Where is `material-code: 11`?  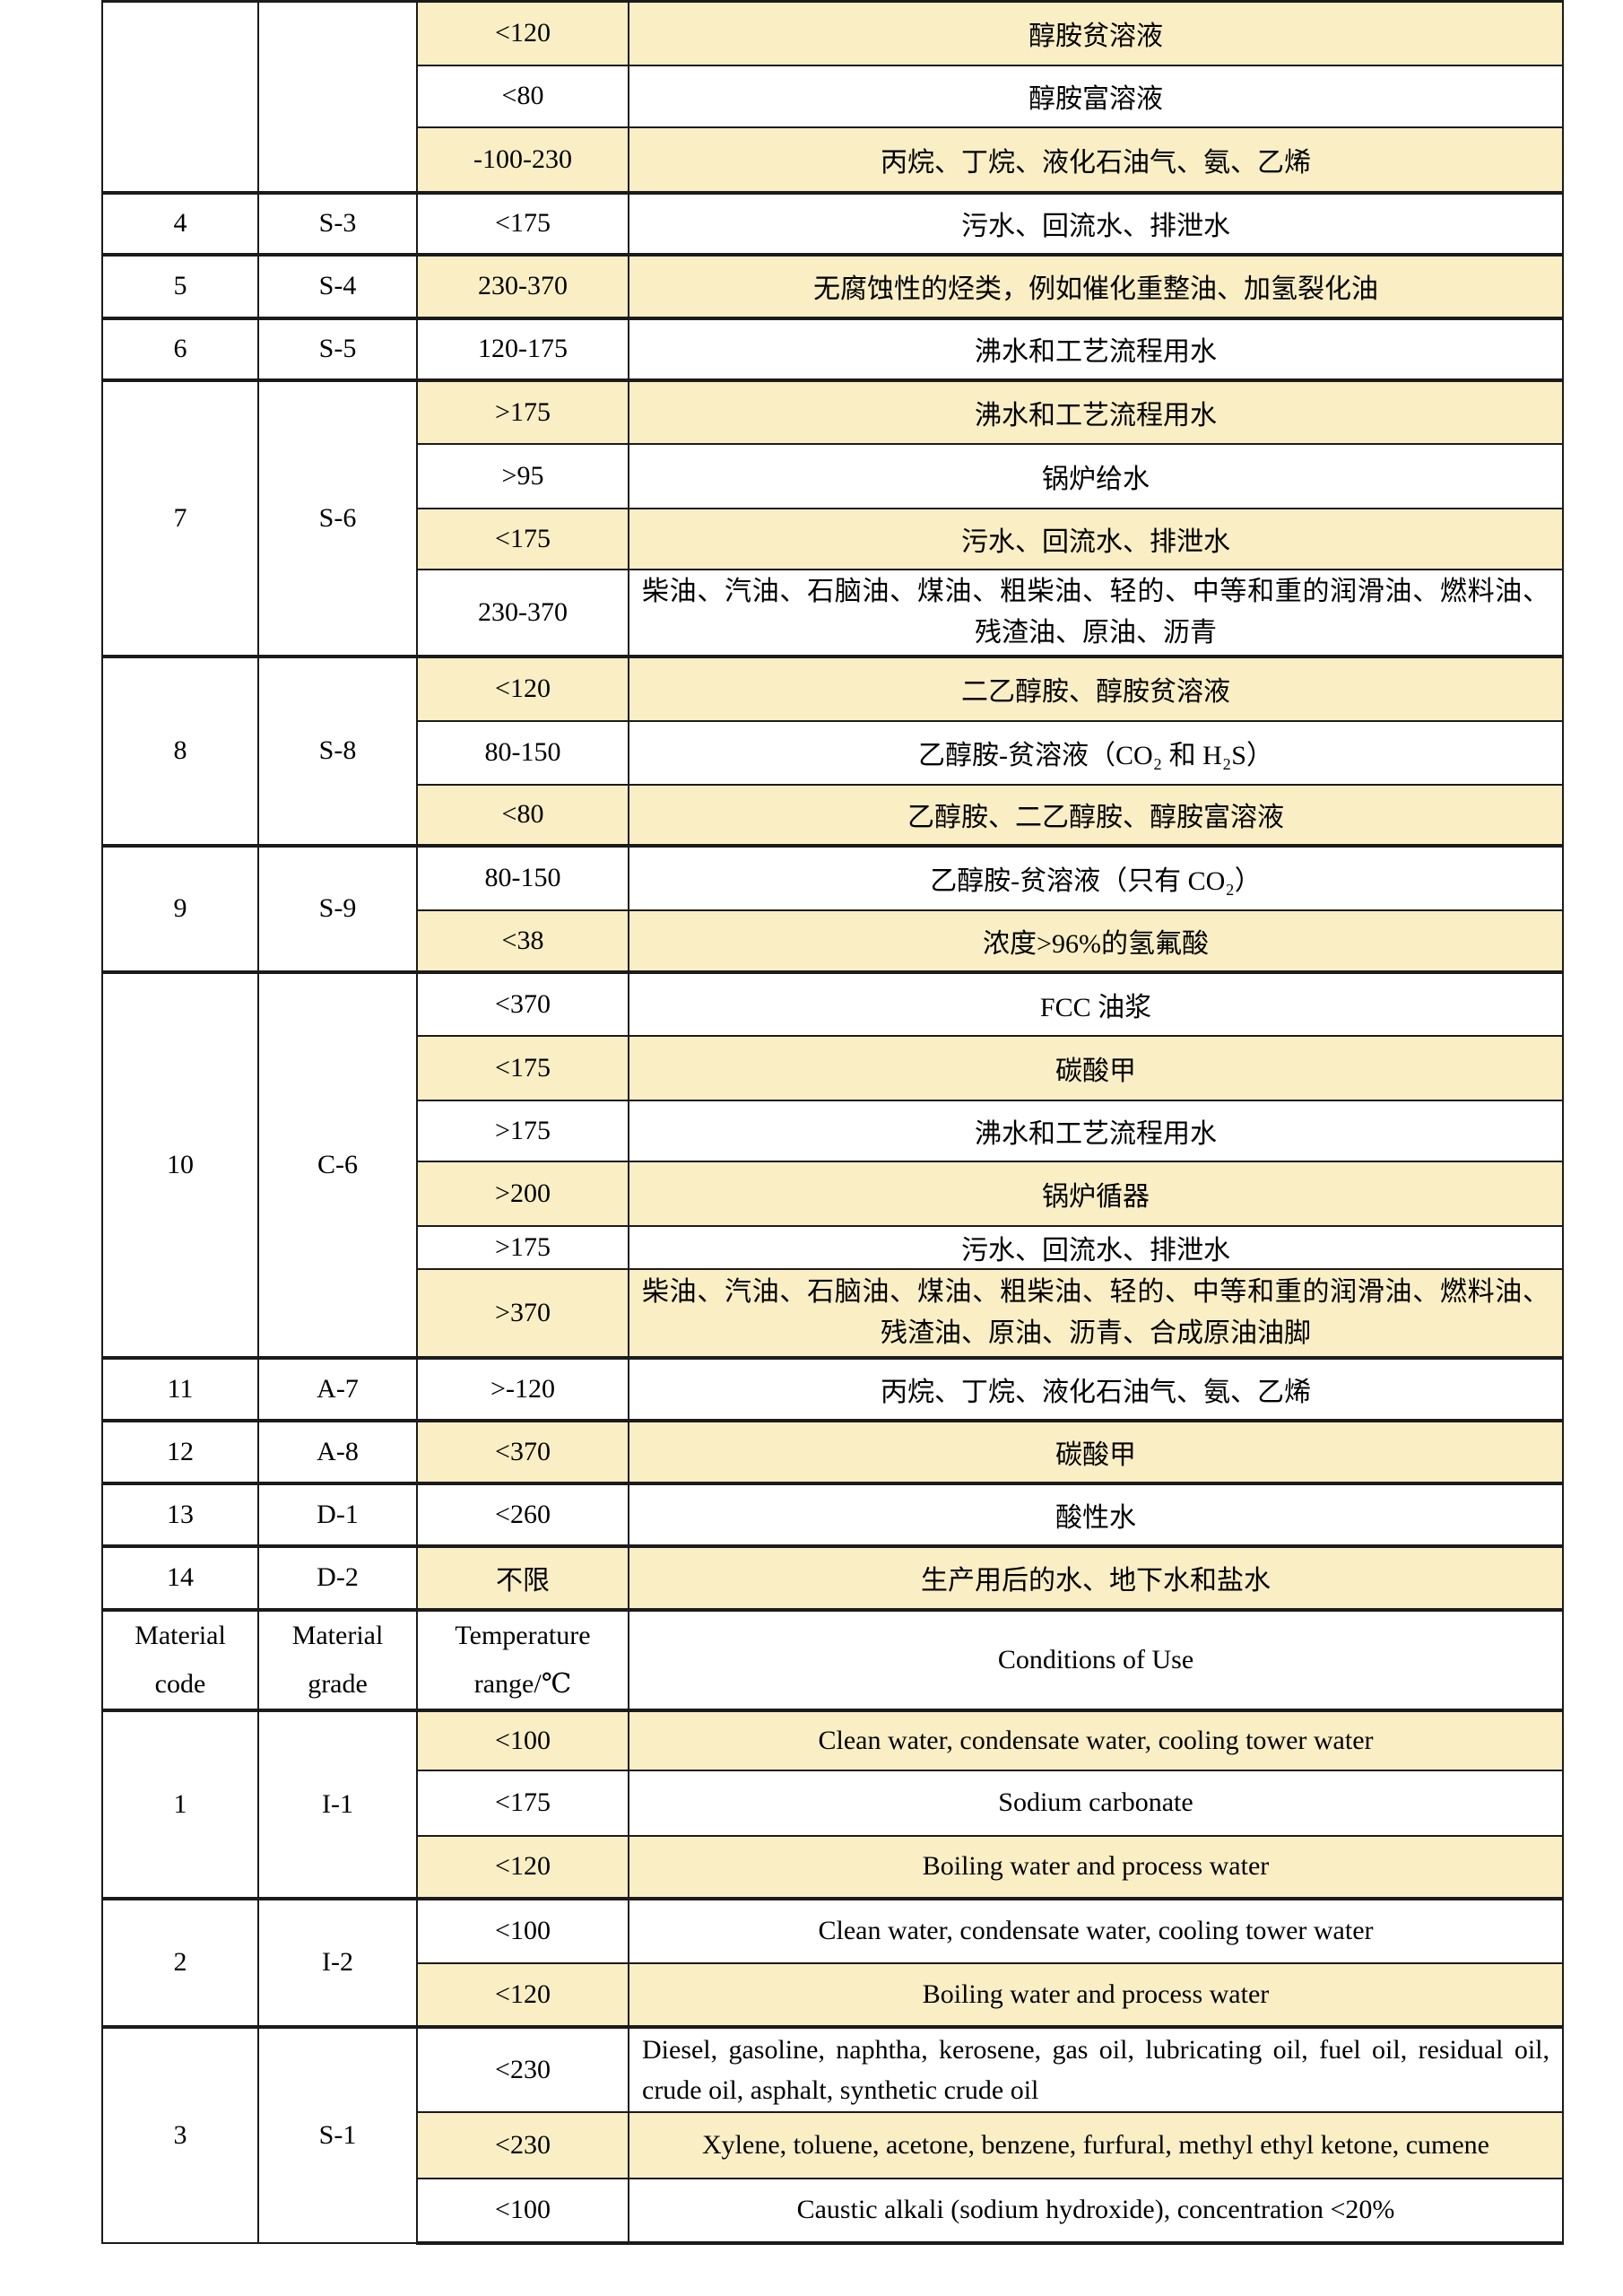 material-code: 11 is located at coordinates (180, 1388).